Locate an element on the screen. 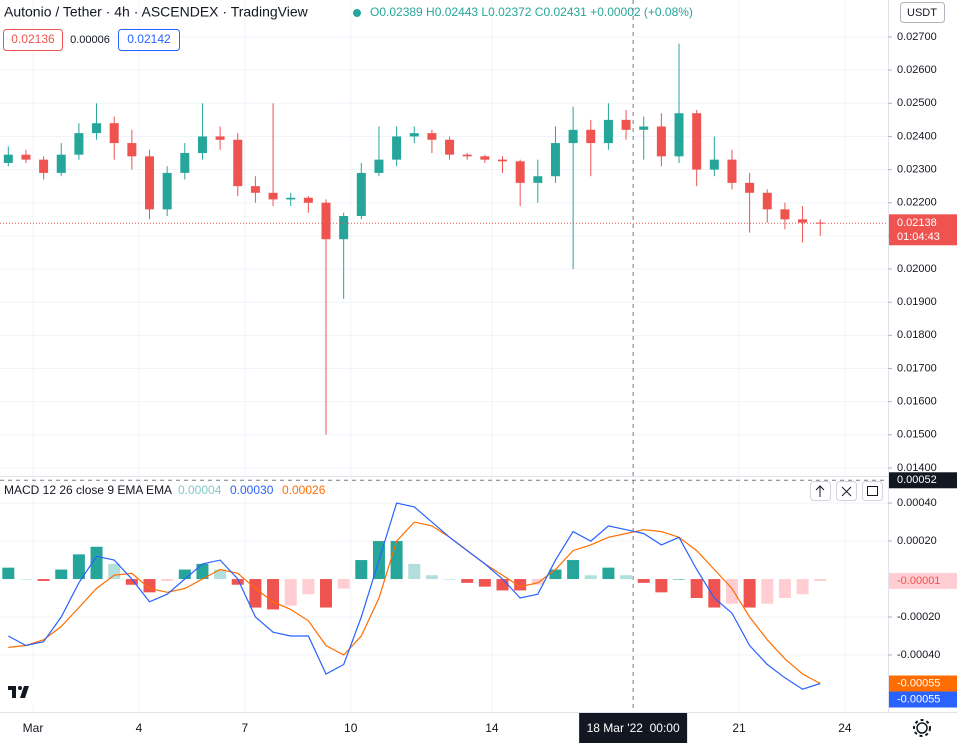 The height and width of the screenshot is (744, 957). crosshair-time-box is located at coordinates (633, 728).